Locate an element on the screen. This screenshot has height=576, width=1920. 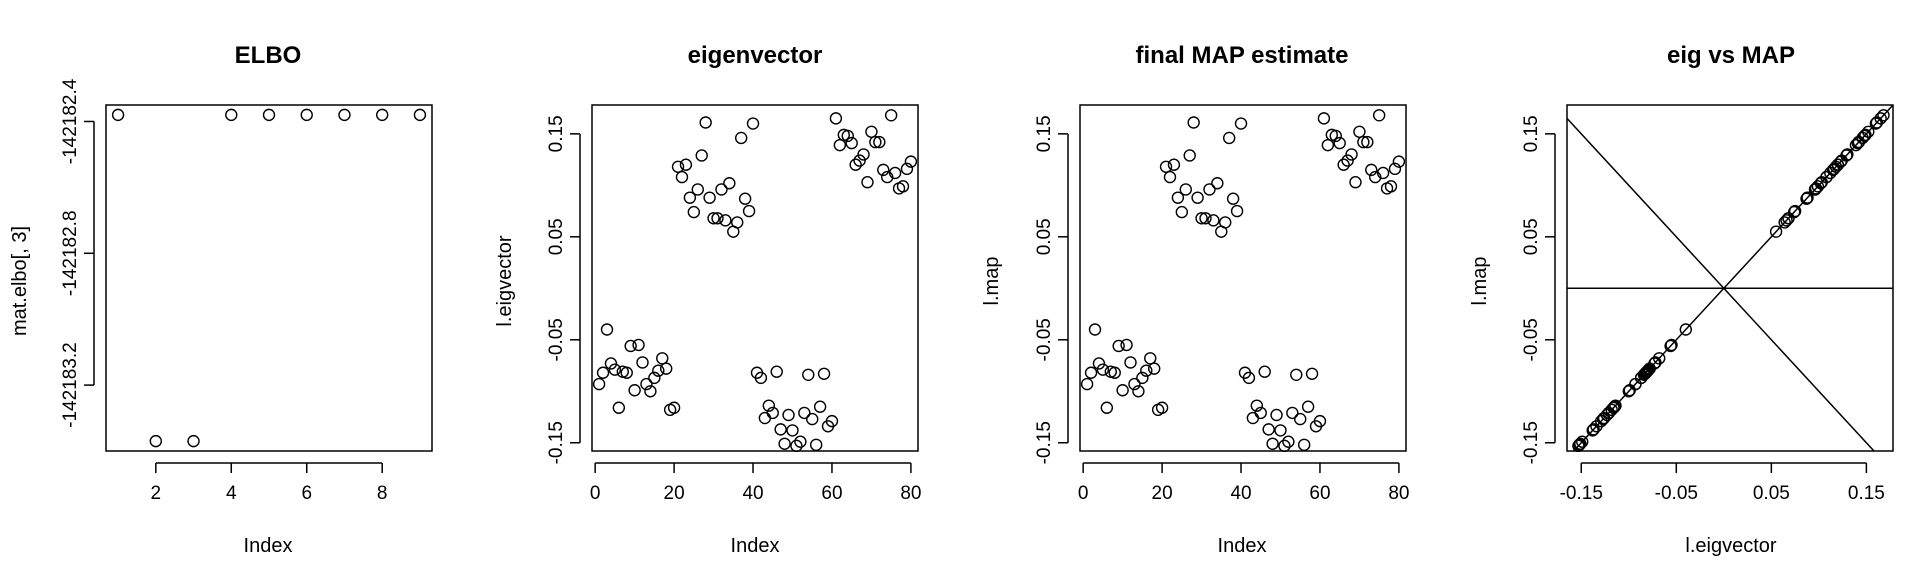
x-axis-label: l.eigvector is located at coordinates (1730, 546).